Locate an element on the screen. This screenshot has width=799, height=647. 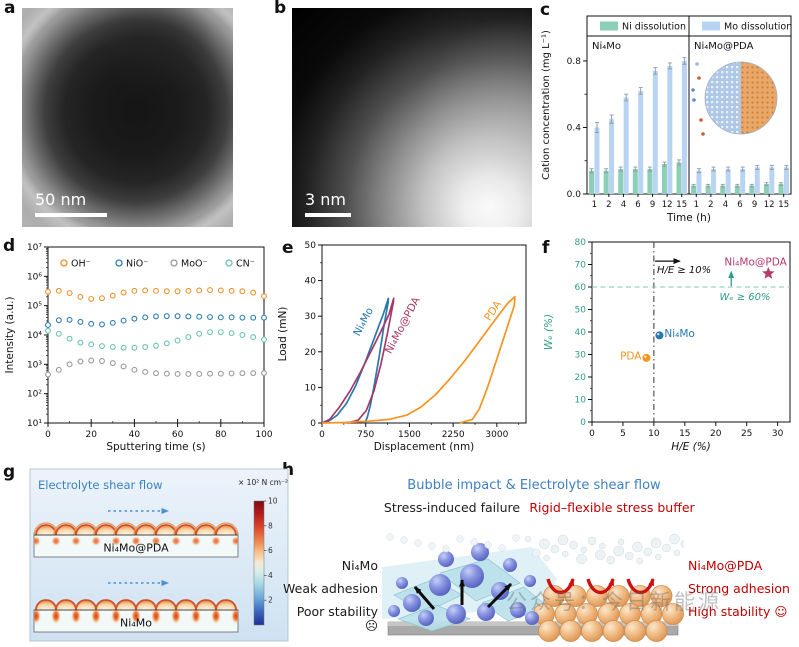
h-label-ni4mo-pda: Ni₄Mo@PDA is located at coordinates (725, 565).